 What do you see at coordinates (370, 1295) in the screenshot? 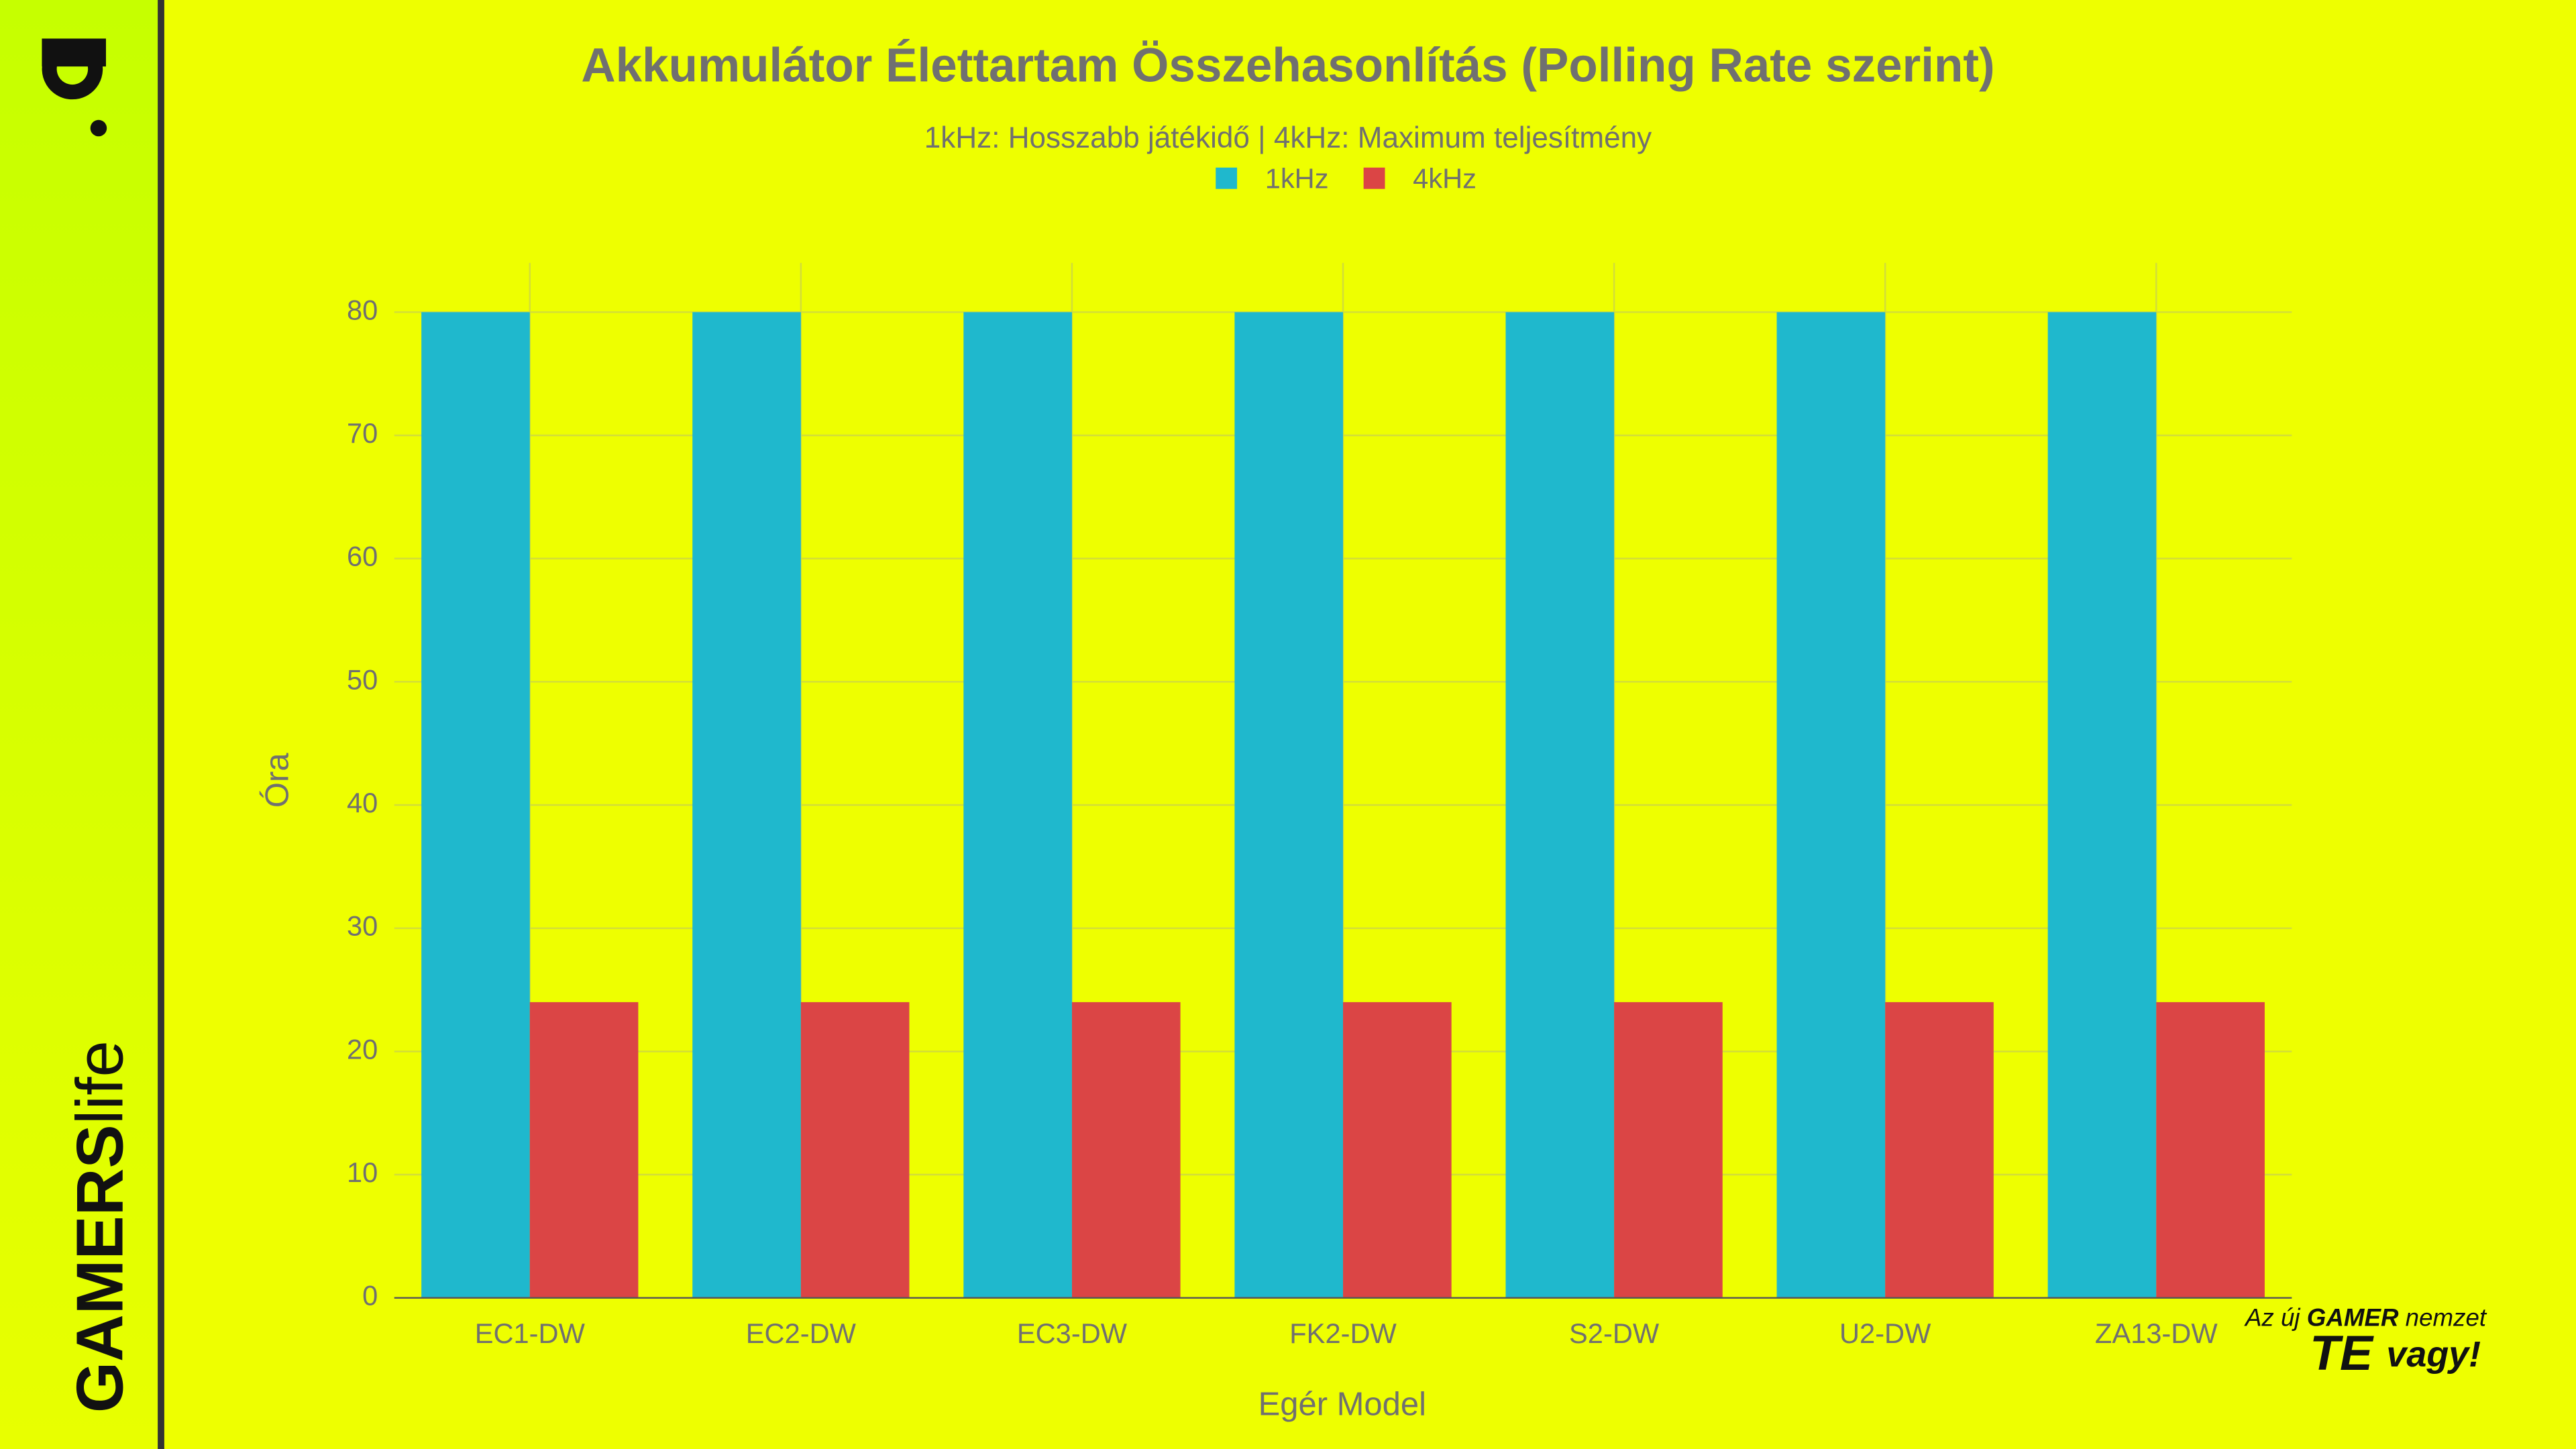
I see `y-tick-label: 0` at bounding box center [370, 1295].